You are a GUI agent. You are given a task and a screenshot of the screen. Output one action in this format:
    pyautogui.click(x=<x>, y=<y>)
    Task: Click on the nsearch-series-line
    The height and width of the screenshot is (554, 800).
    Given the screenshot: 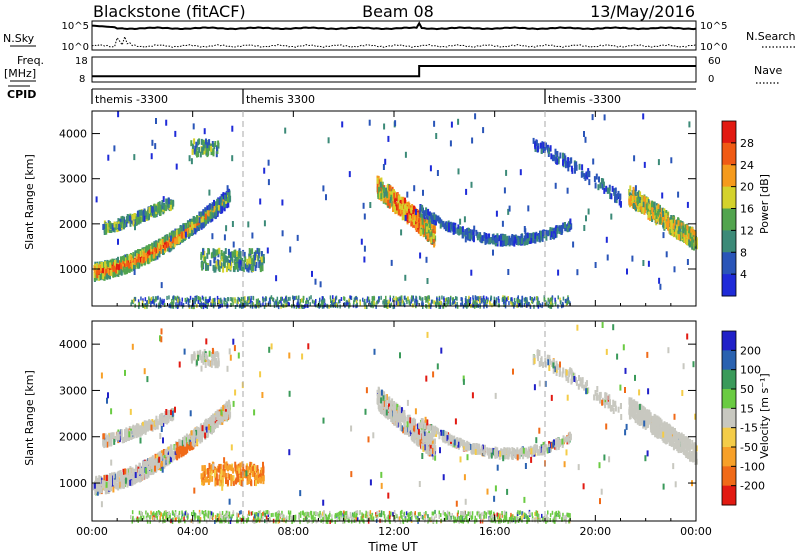 What is the action you would take?
    pyautogui.click(x=394, y=41)
    